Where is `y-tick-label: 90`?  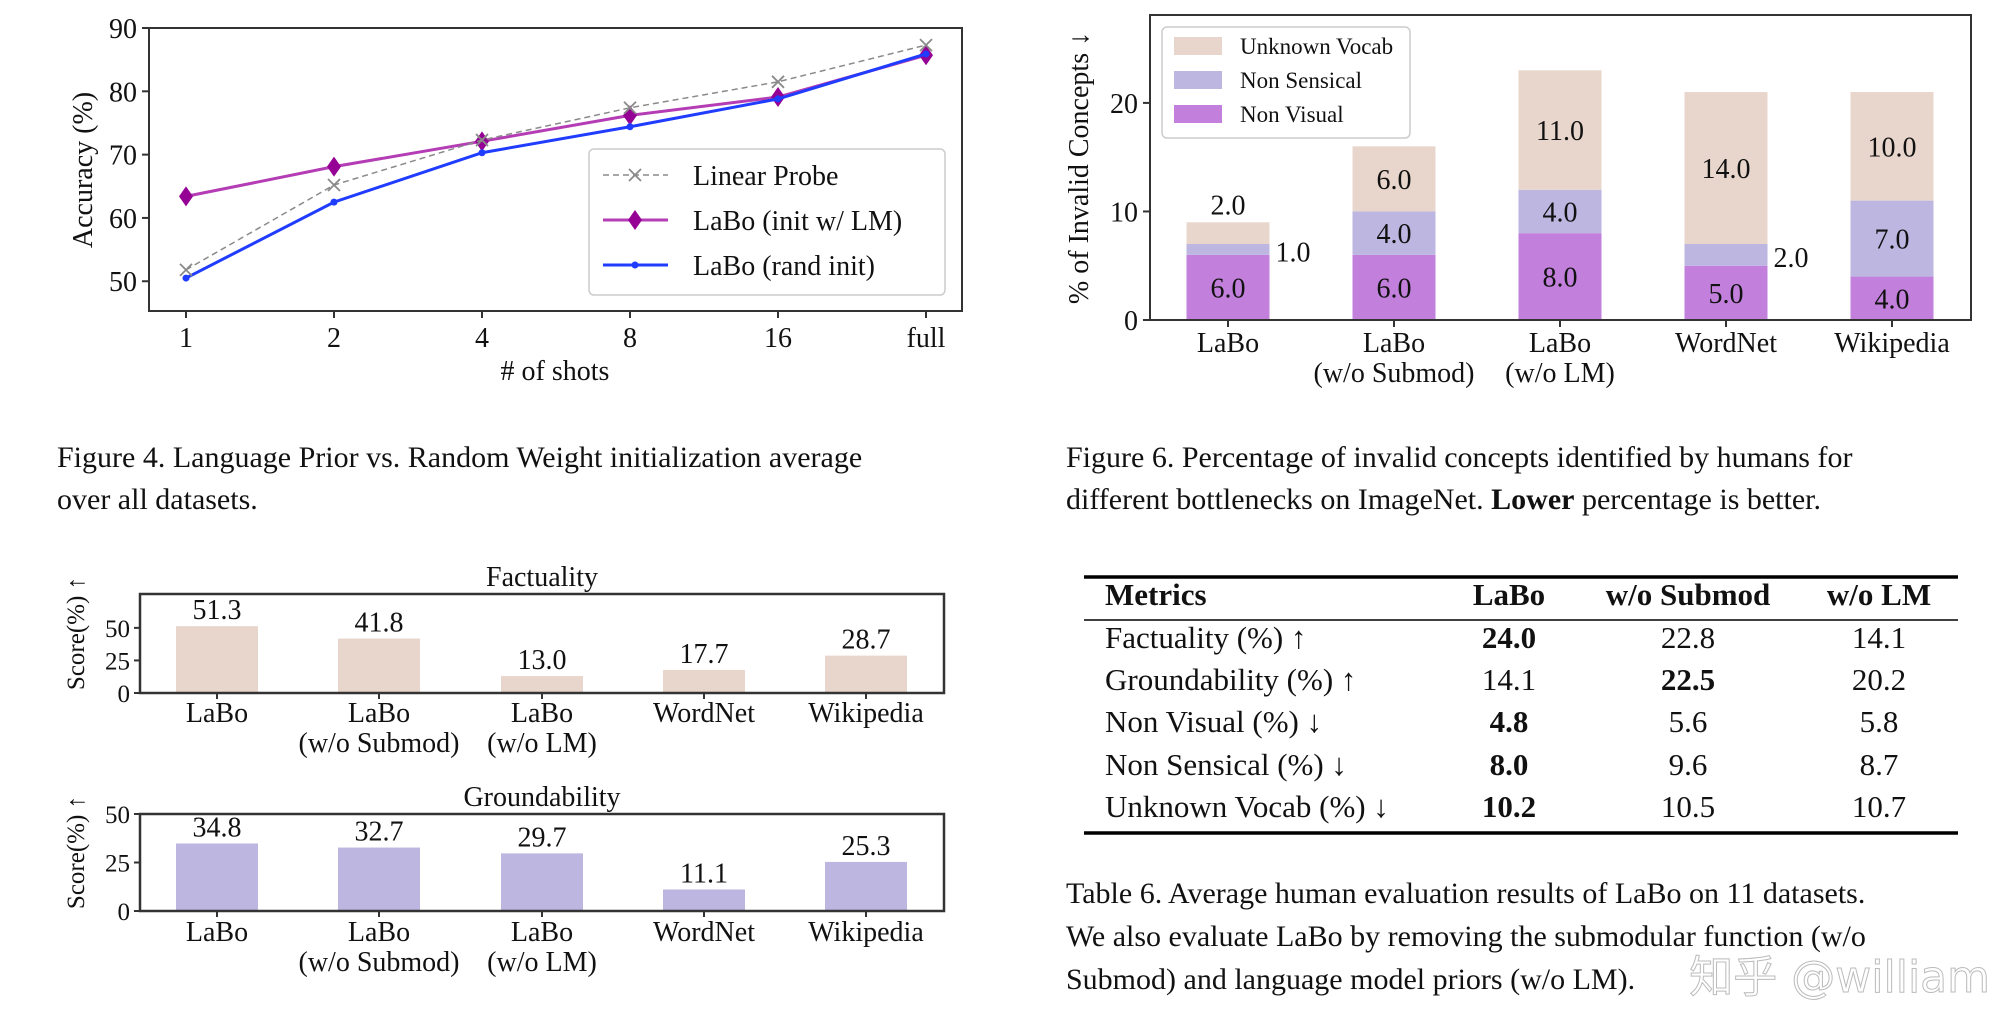
y-tick-label: 90 is located at coordinates (123, 29).